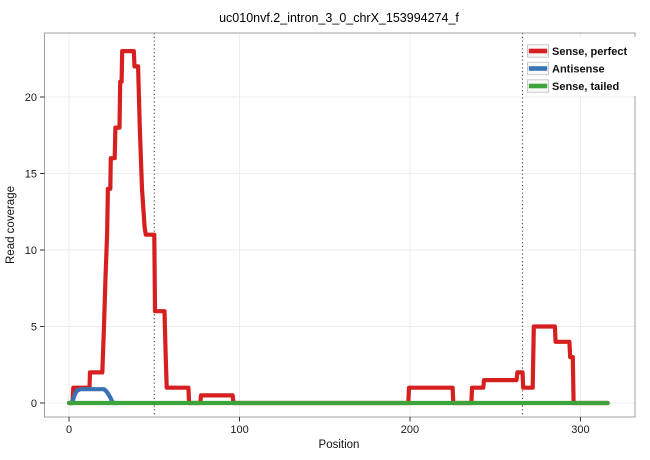 The width and height of the screenshot is (650, 460). What do you see at coordinates (590, 52) in the screenshot?
I see `legend-label: Sense, perfect` at bounding box center [590, 52].